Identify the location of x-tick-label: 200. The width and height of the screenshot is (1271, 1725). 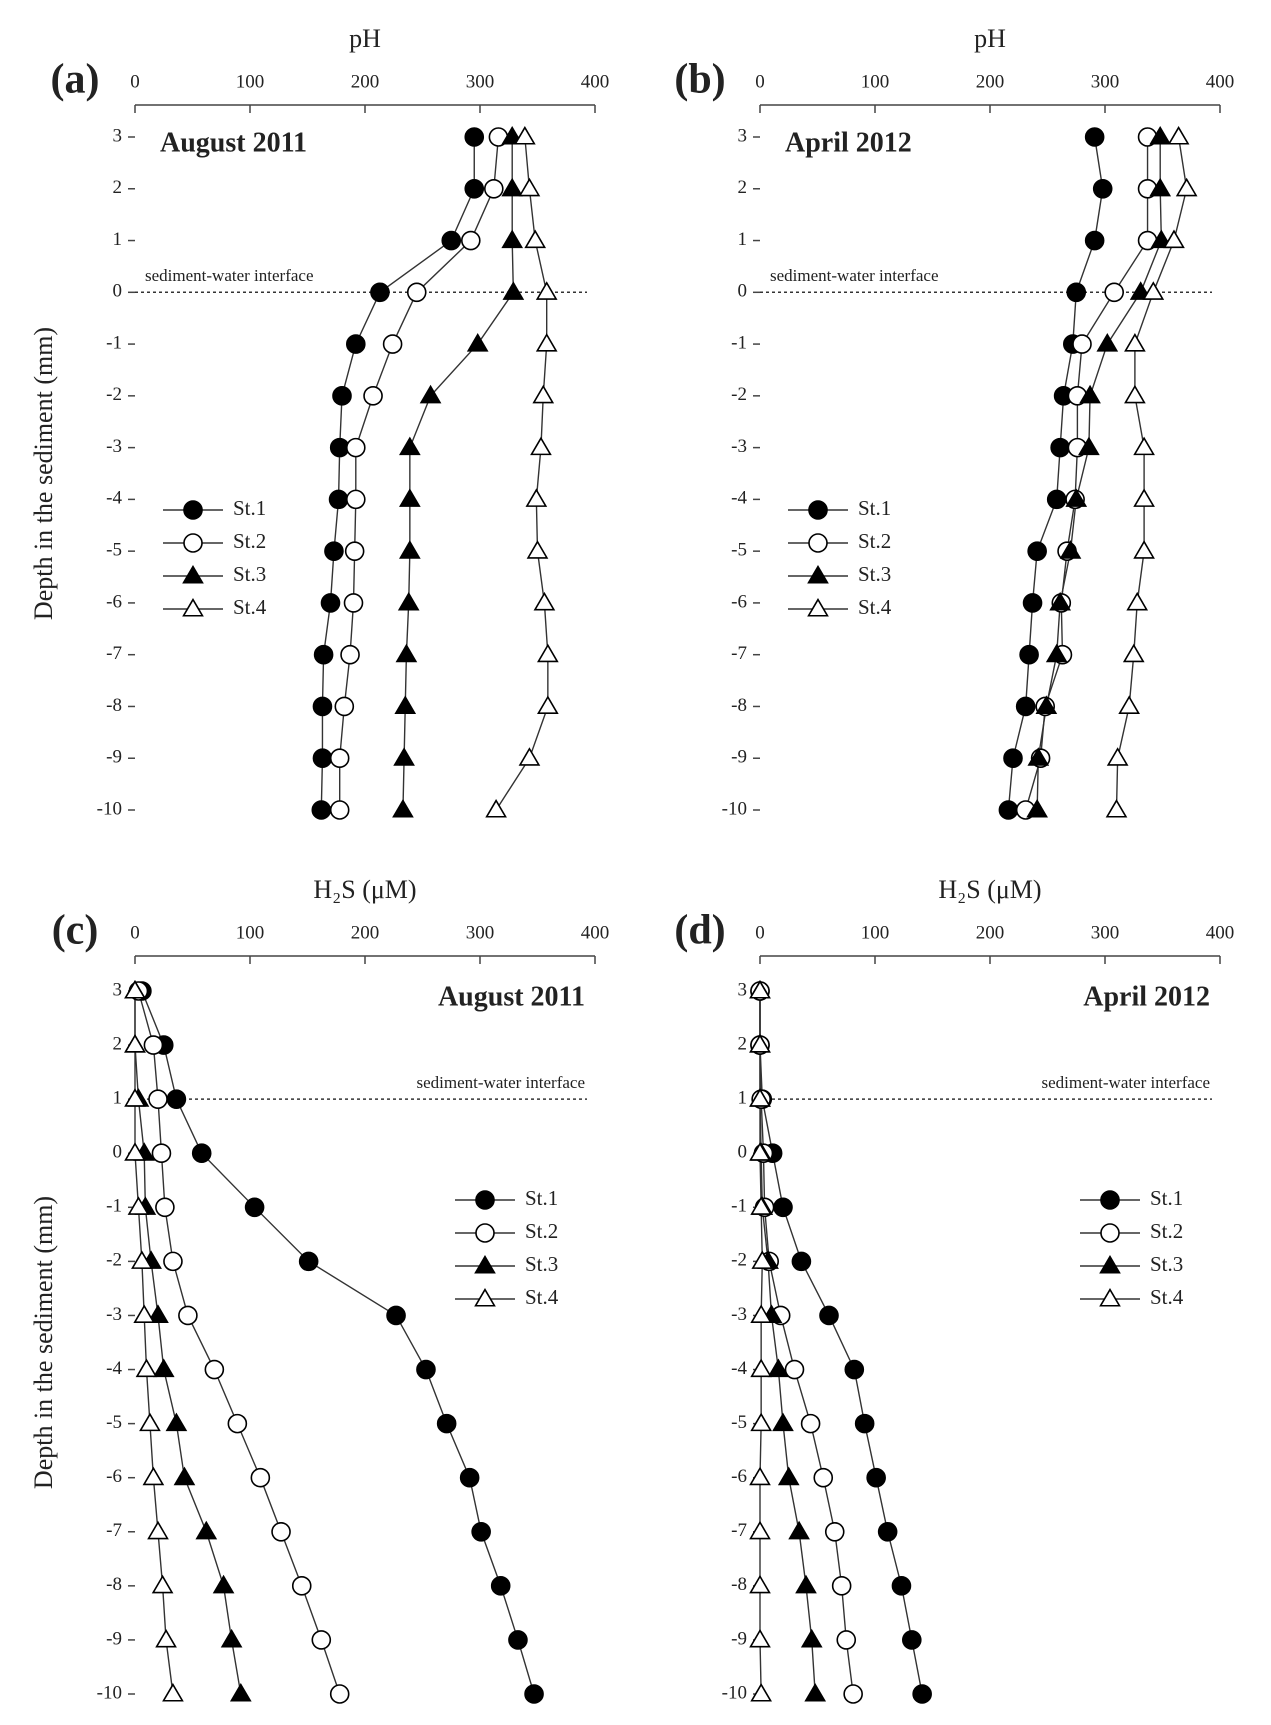
(365, 932).